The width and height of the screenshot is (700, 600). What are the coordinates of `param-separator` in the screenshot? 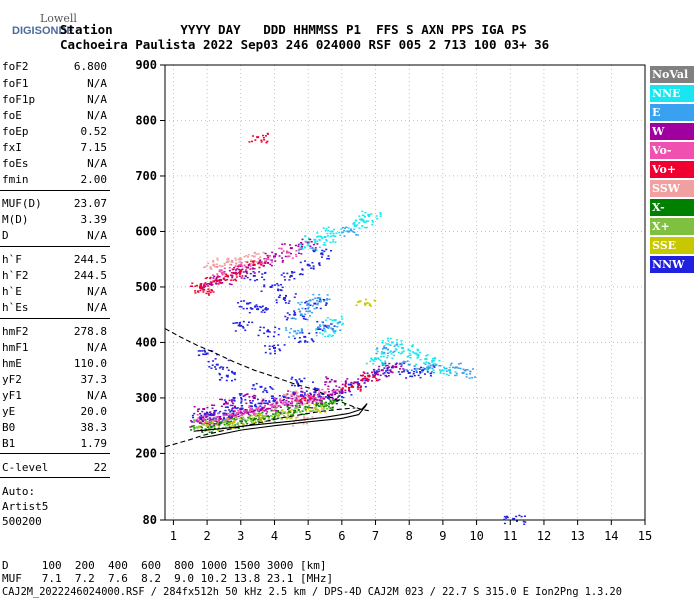 It's located at (55, 453).